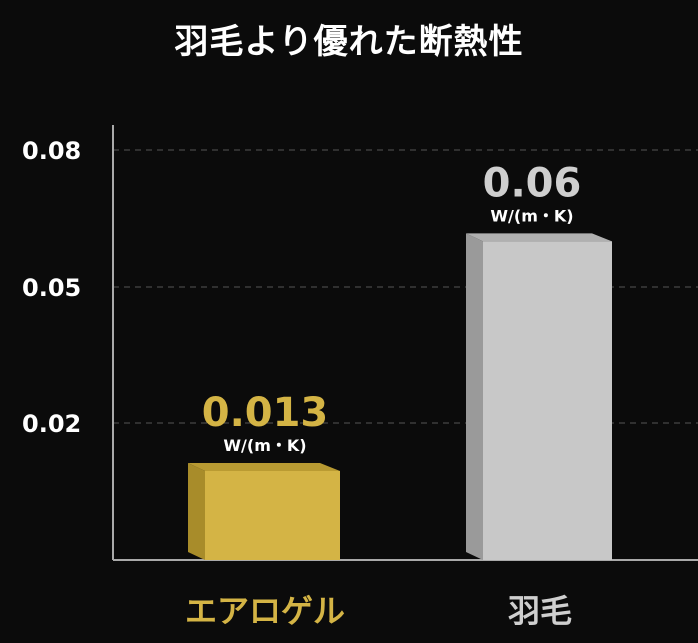 Image resolution: width=698 pixels, height=643 pixels. What do you see at coordinates (532, 183) in the screenshot?
I see `data-label: 0.06` at bounding box center [532, 183].